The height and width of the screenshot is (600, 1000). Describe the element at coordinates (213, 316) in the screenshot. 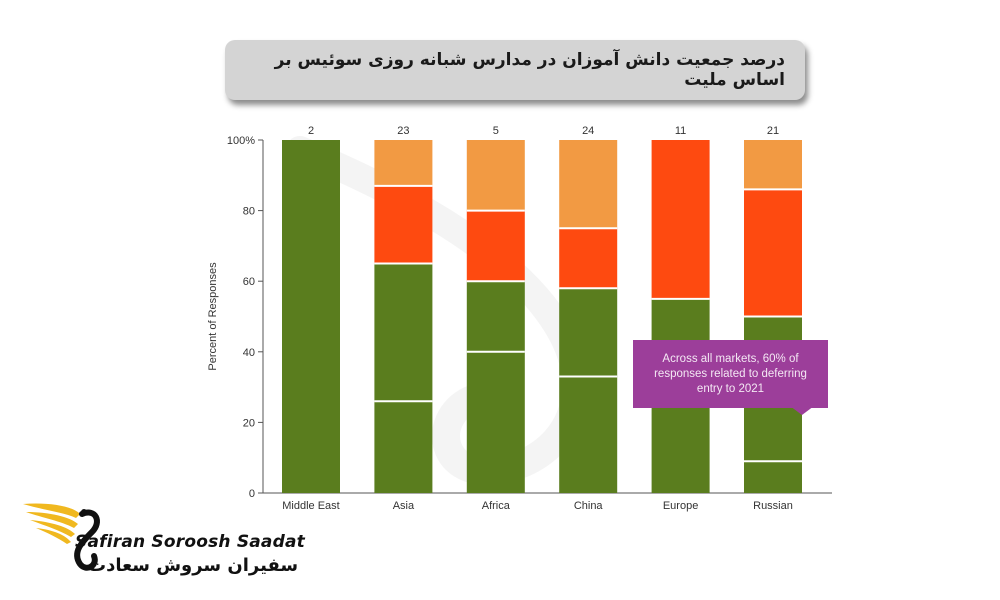

I see `y-axis-title: Percent of Responses` at that location.